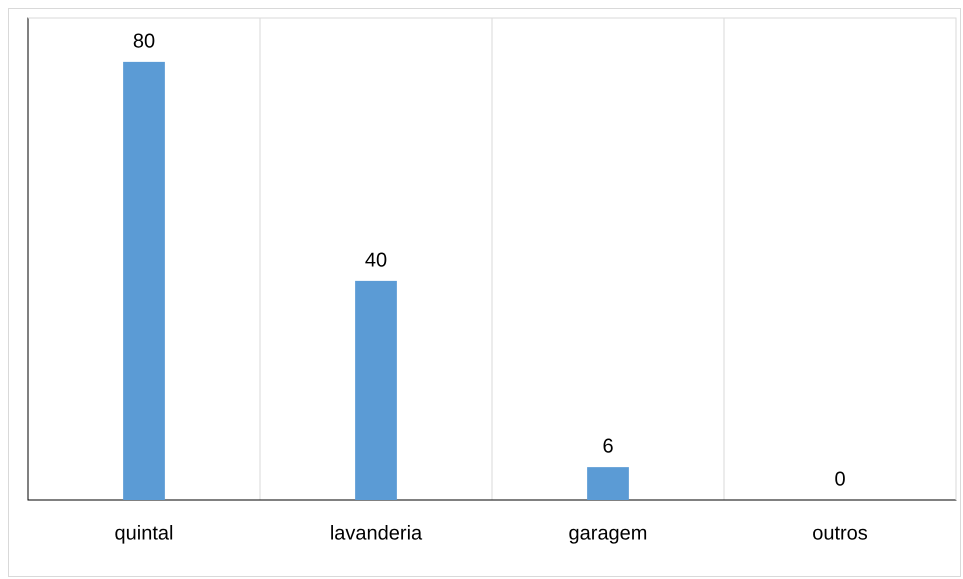 This screenshot has height=579, width=963. I want to click on data-label: 0, so click(840, 479).